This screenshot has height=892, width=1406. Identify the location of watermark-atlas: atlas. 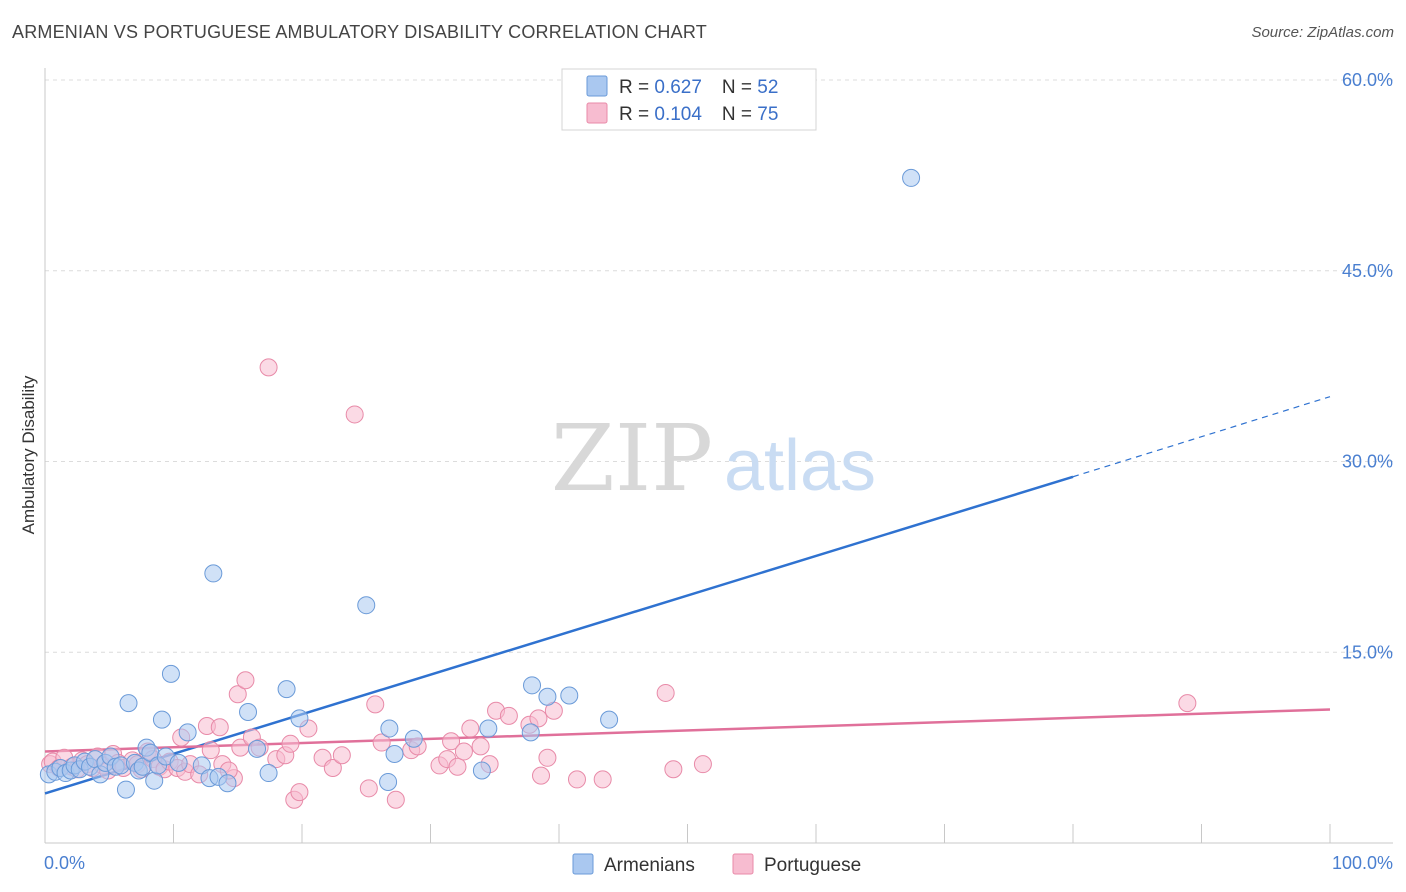
(800, 466).